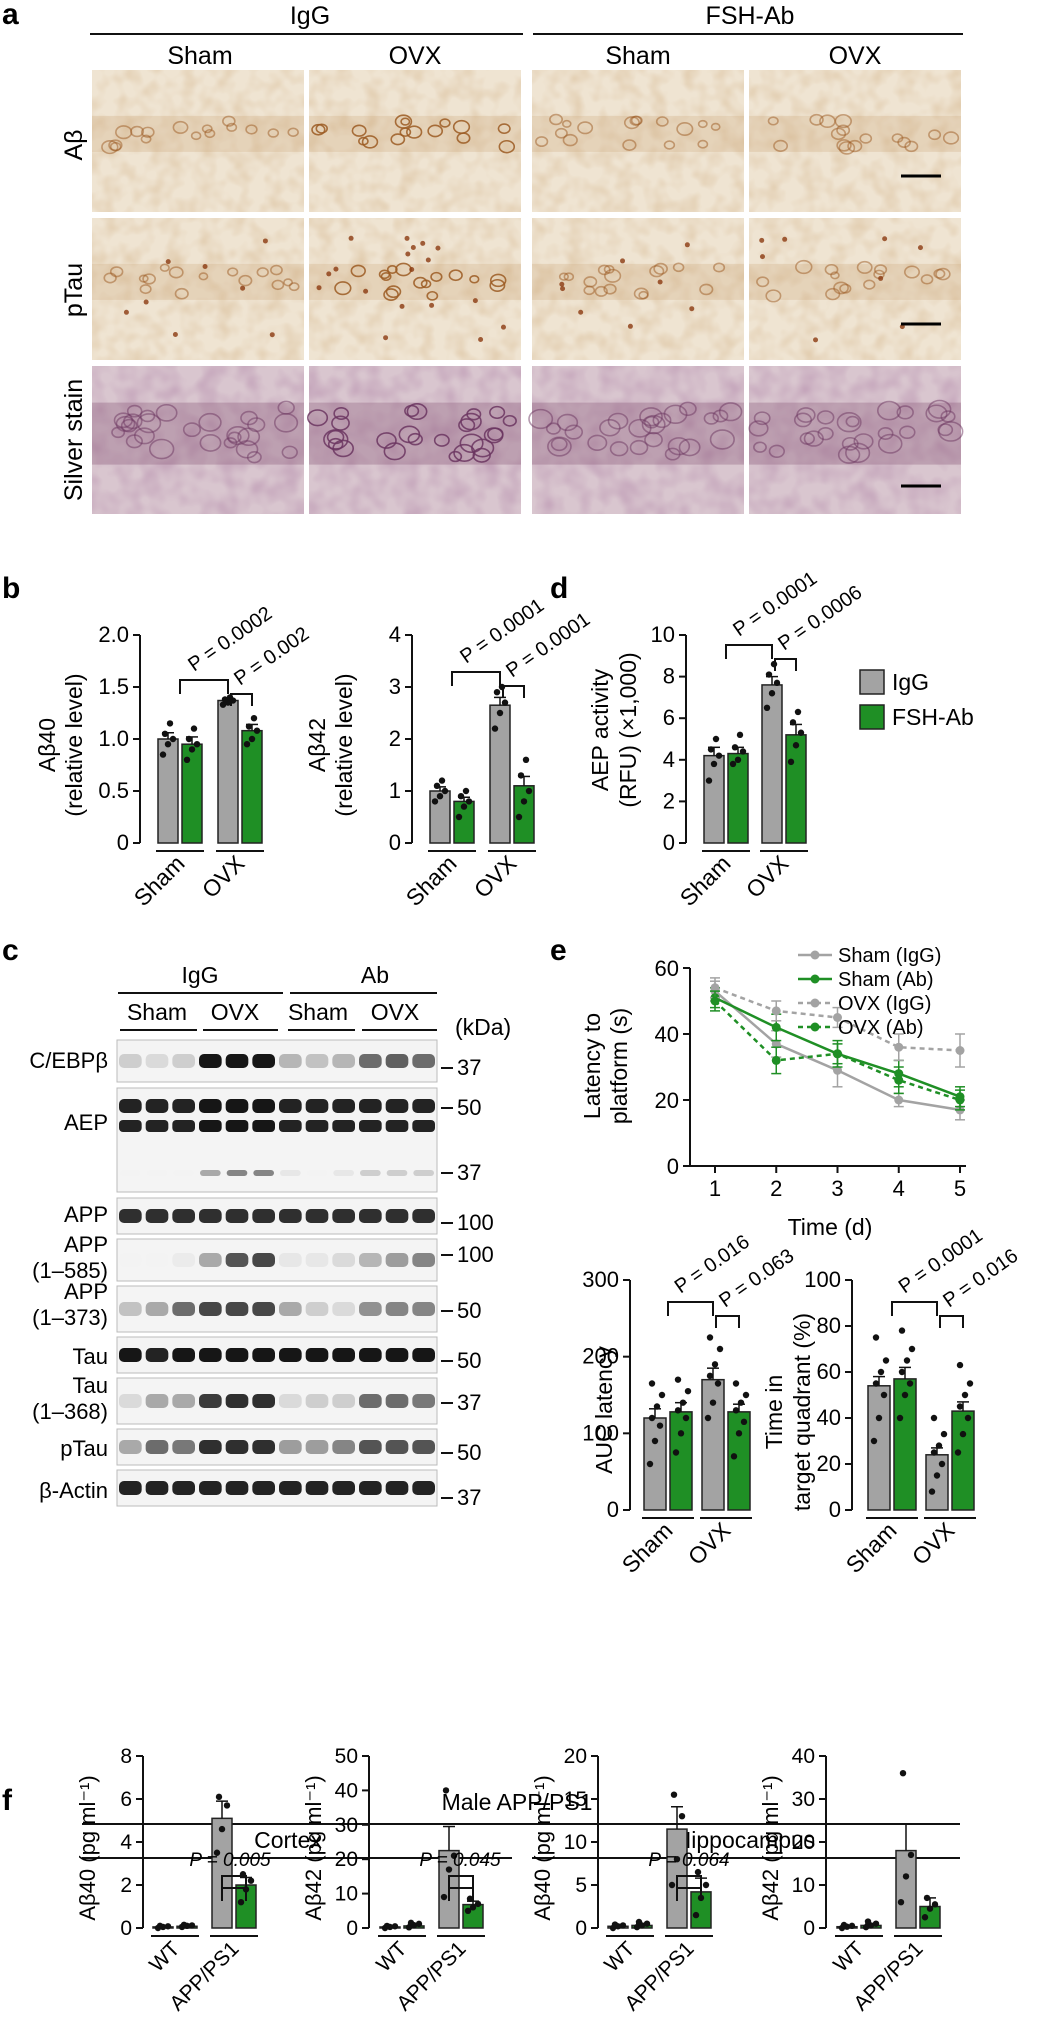 The width and height of the screenshot is (1048, 2037). I want to click on p-value: P = 0.045, so click(460, 1860).